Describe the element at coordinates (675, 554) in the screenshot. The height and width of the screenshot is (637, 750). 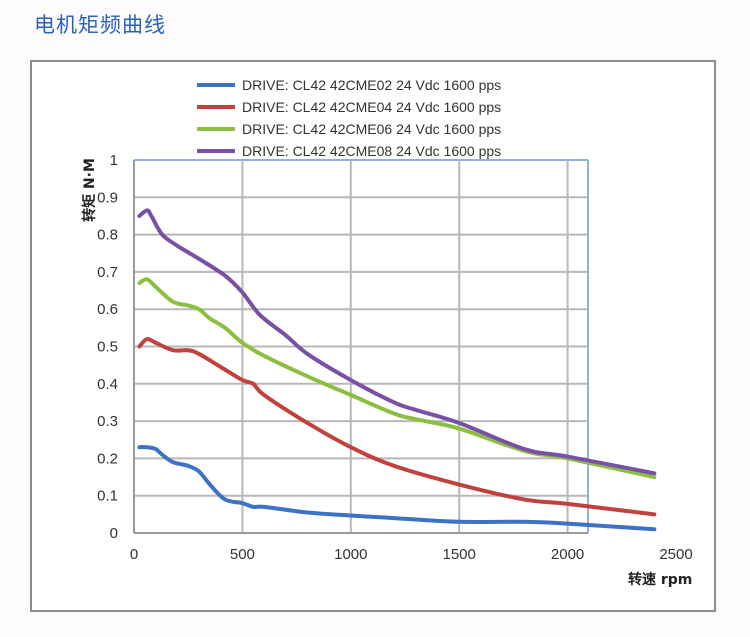
I see `x-tick-label: 2500` at that location.